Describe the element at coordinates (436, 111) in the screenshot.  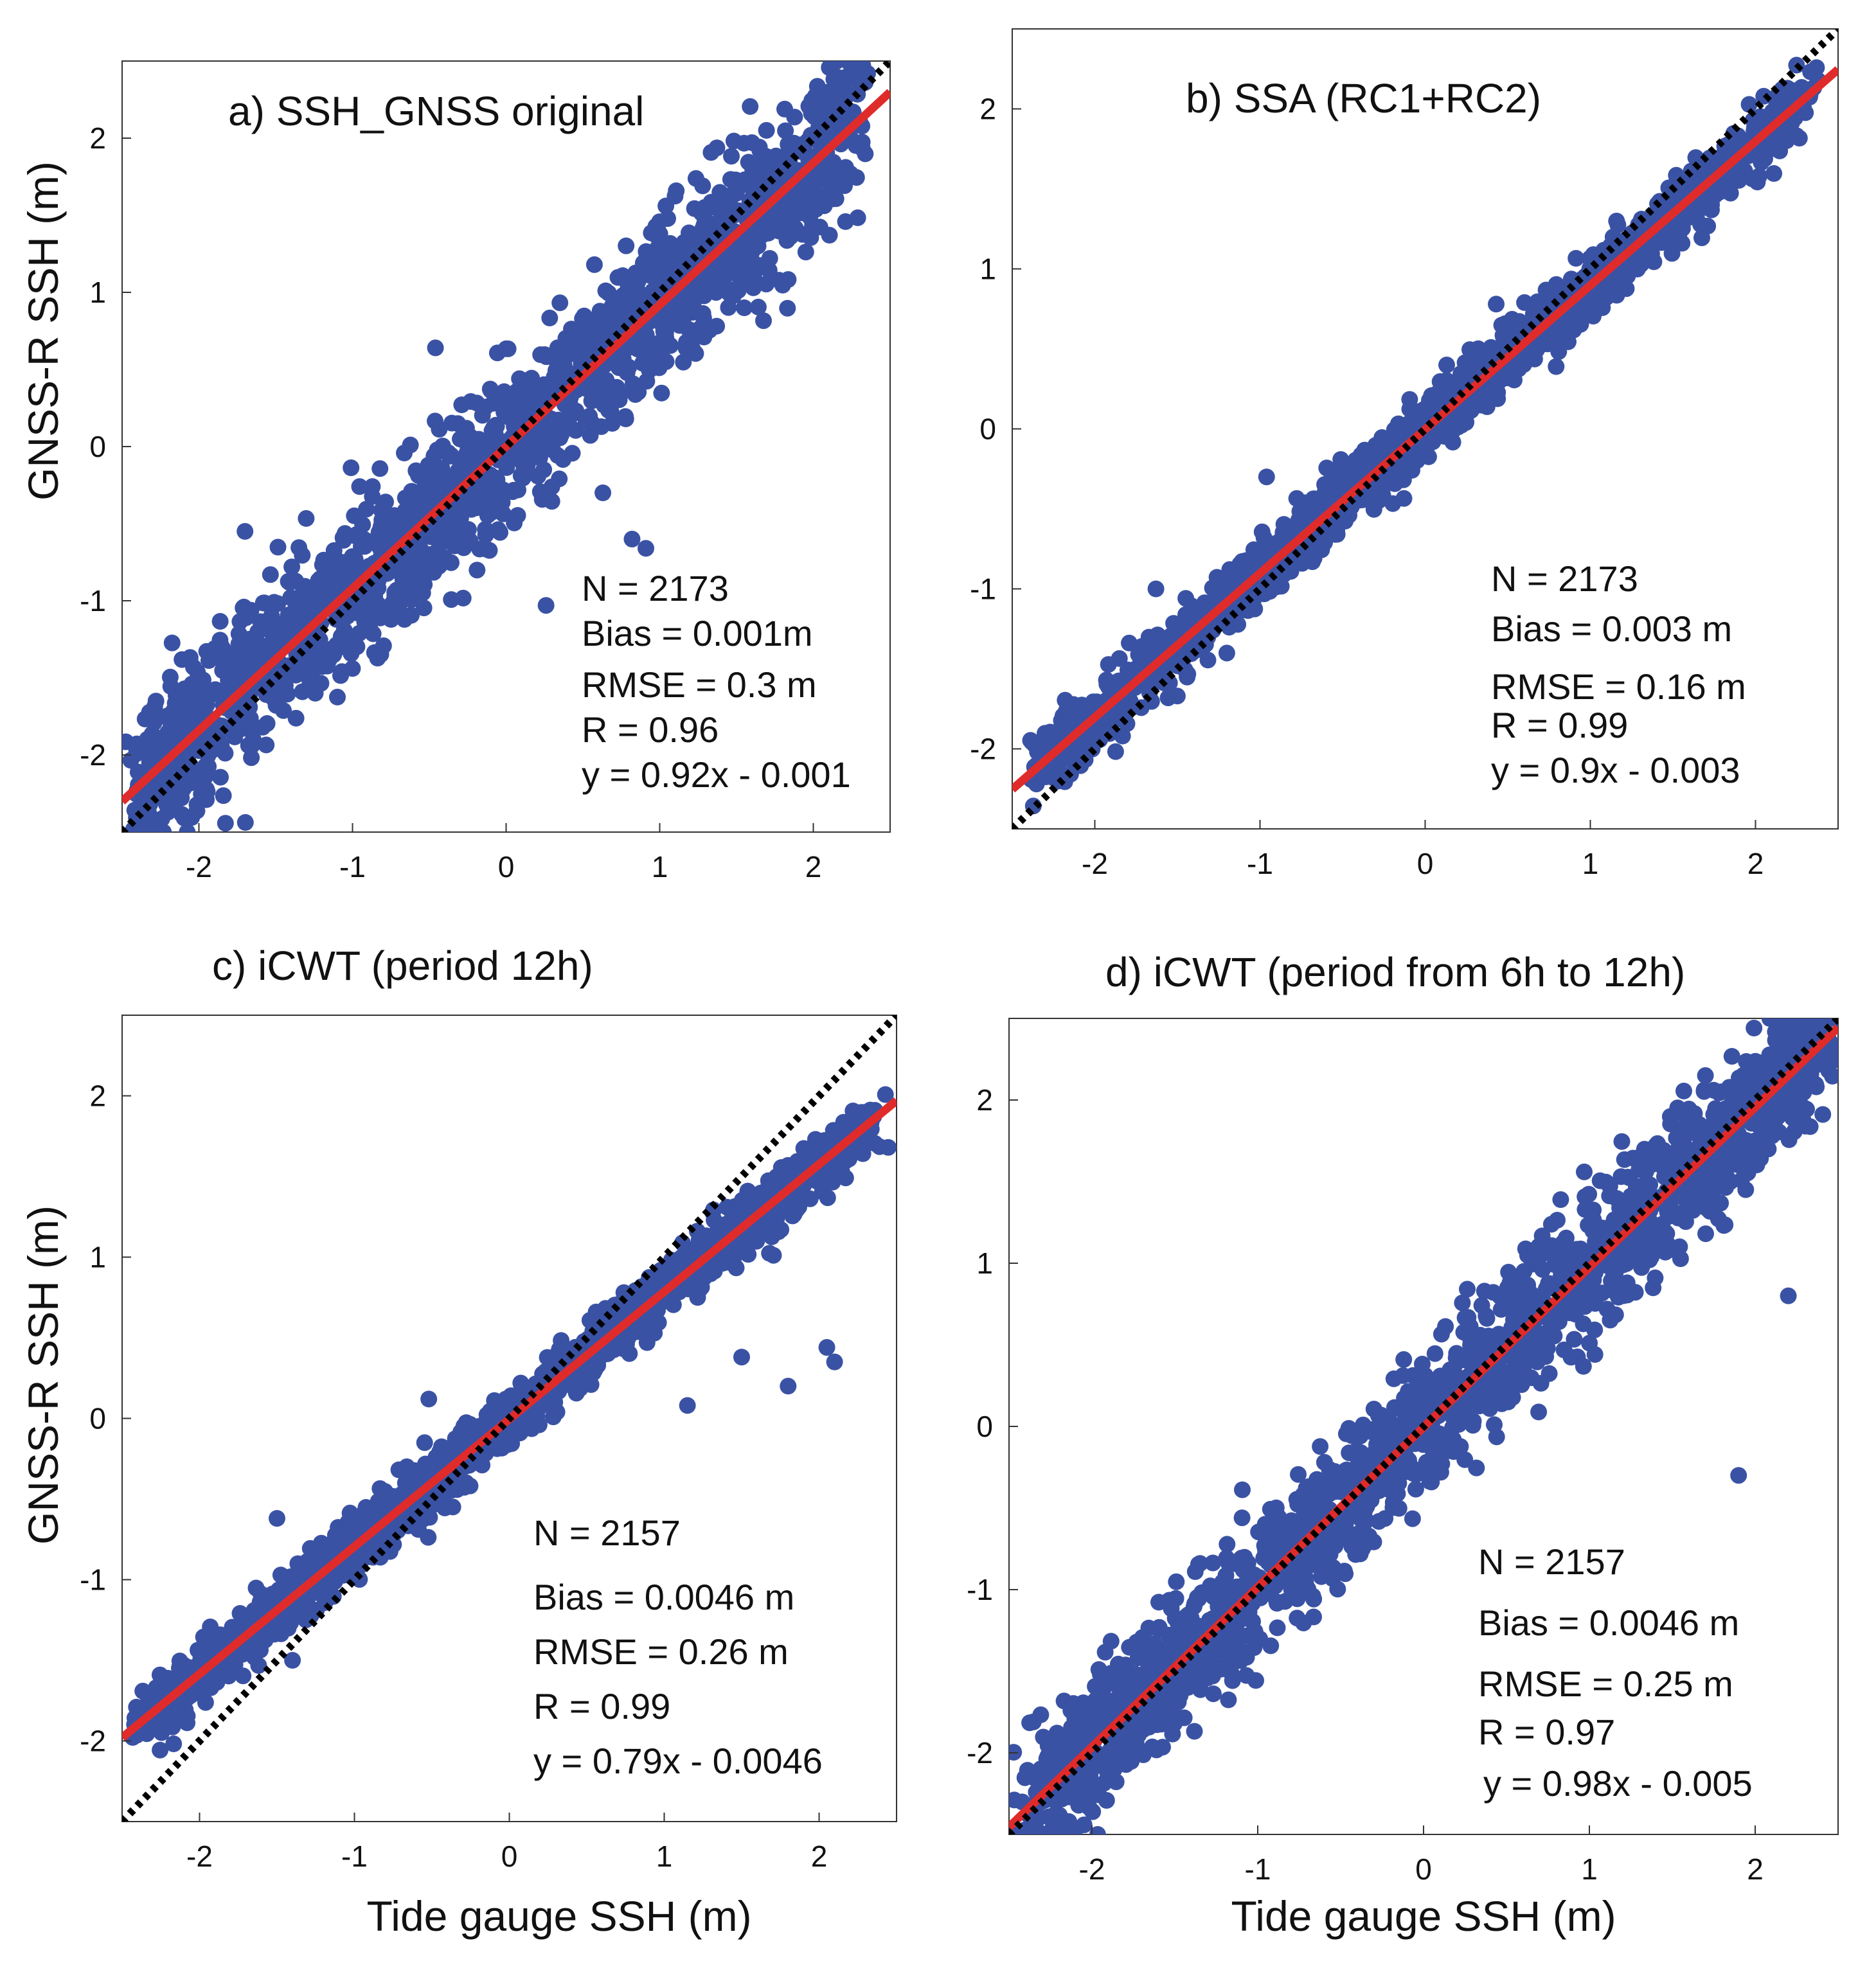
I see `panel-title: a) SSH_GNSS original` at that location.